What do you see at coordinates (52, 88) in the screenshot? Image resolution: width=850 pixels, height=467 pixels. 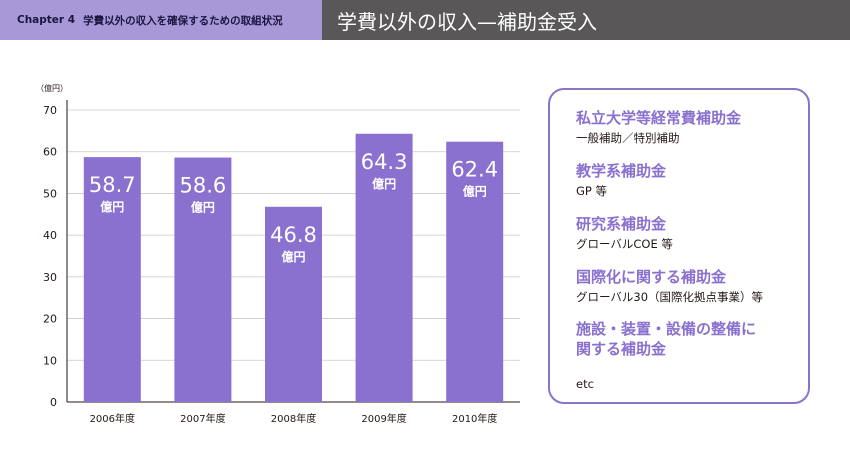 I see `y-axis-unit-label: （億円）` at bounding box center [52, 88].